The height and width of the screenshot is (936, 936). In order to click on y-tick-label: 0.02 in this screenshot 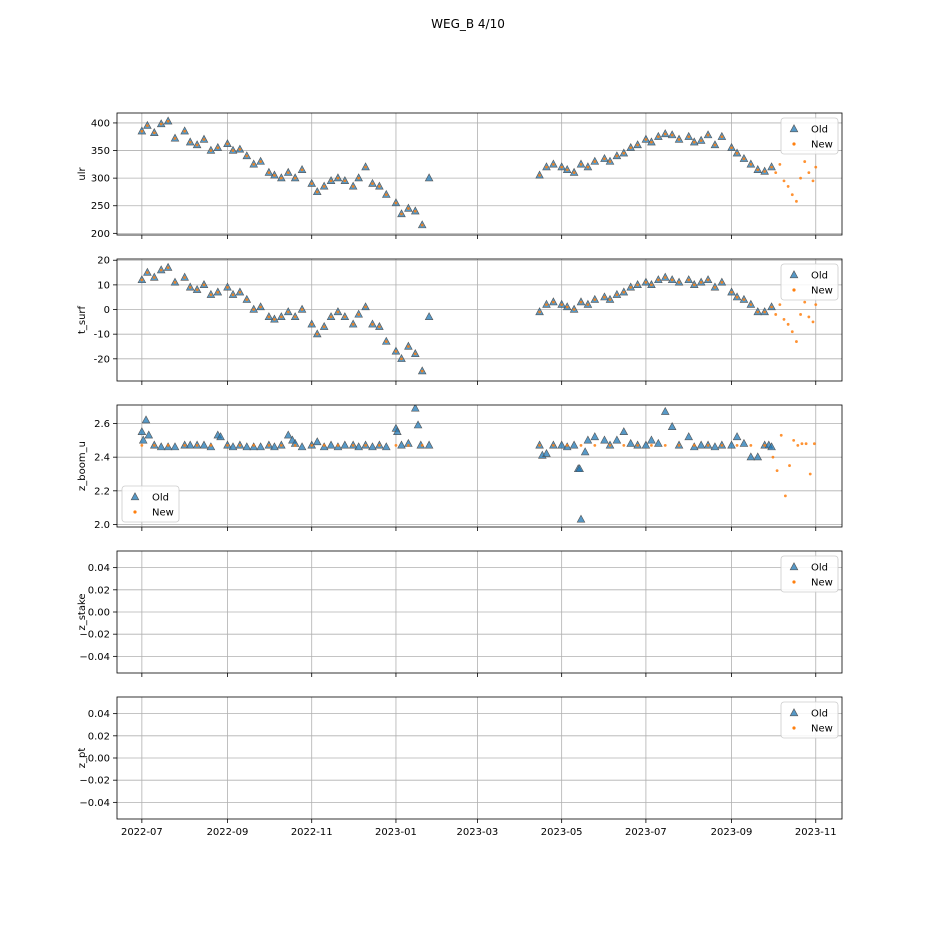, I will do `click(99, 590)`.